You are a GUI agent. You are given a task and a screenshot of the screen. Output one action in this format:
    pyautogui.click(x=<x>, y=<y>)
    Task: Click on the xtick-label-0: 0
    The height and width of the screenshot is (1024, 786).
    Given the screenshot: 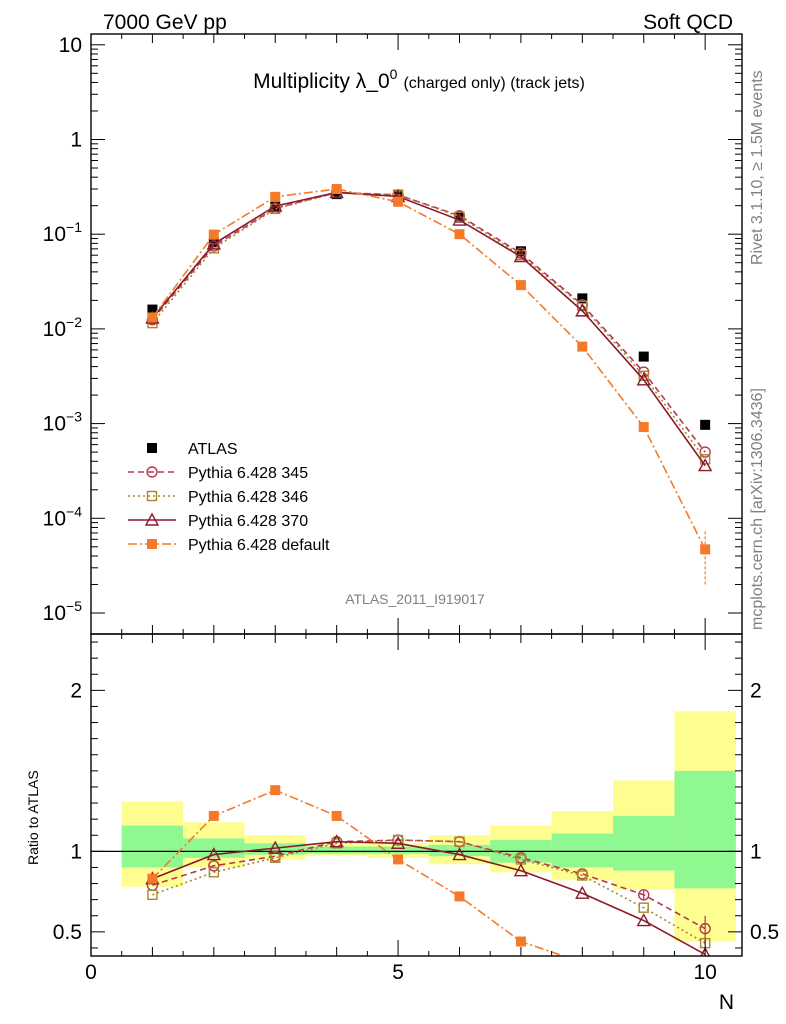 What is the action you would take?
    pyautogui.click(x=91, y=972)
    